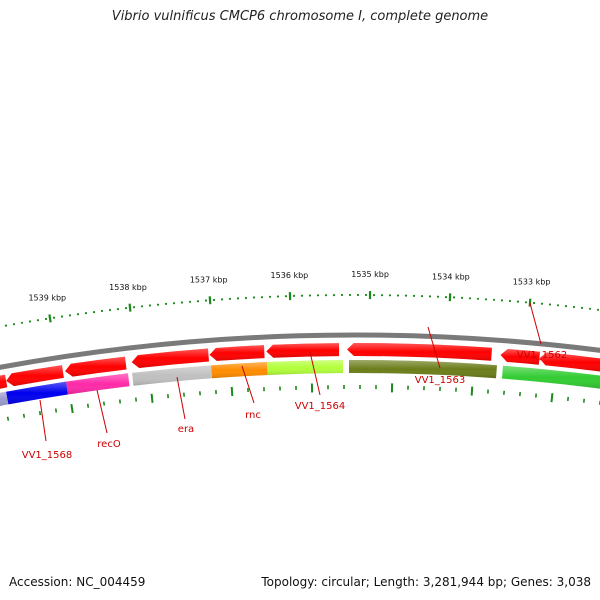 This screenshot has width=600, height=600. I want to click on gene-label: VV1_1562, so click(542, 355).